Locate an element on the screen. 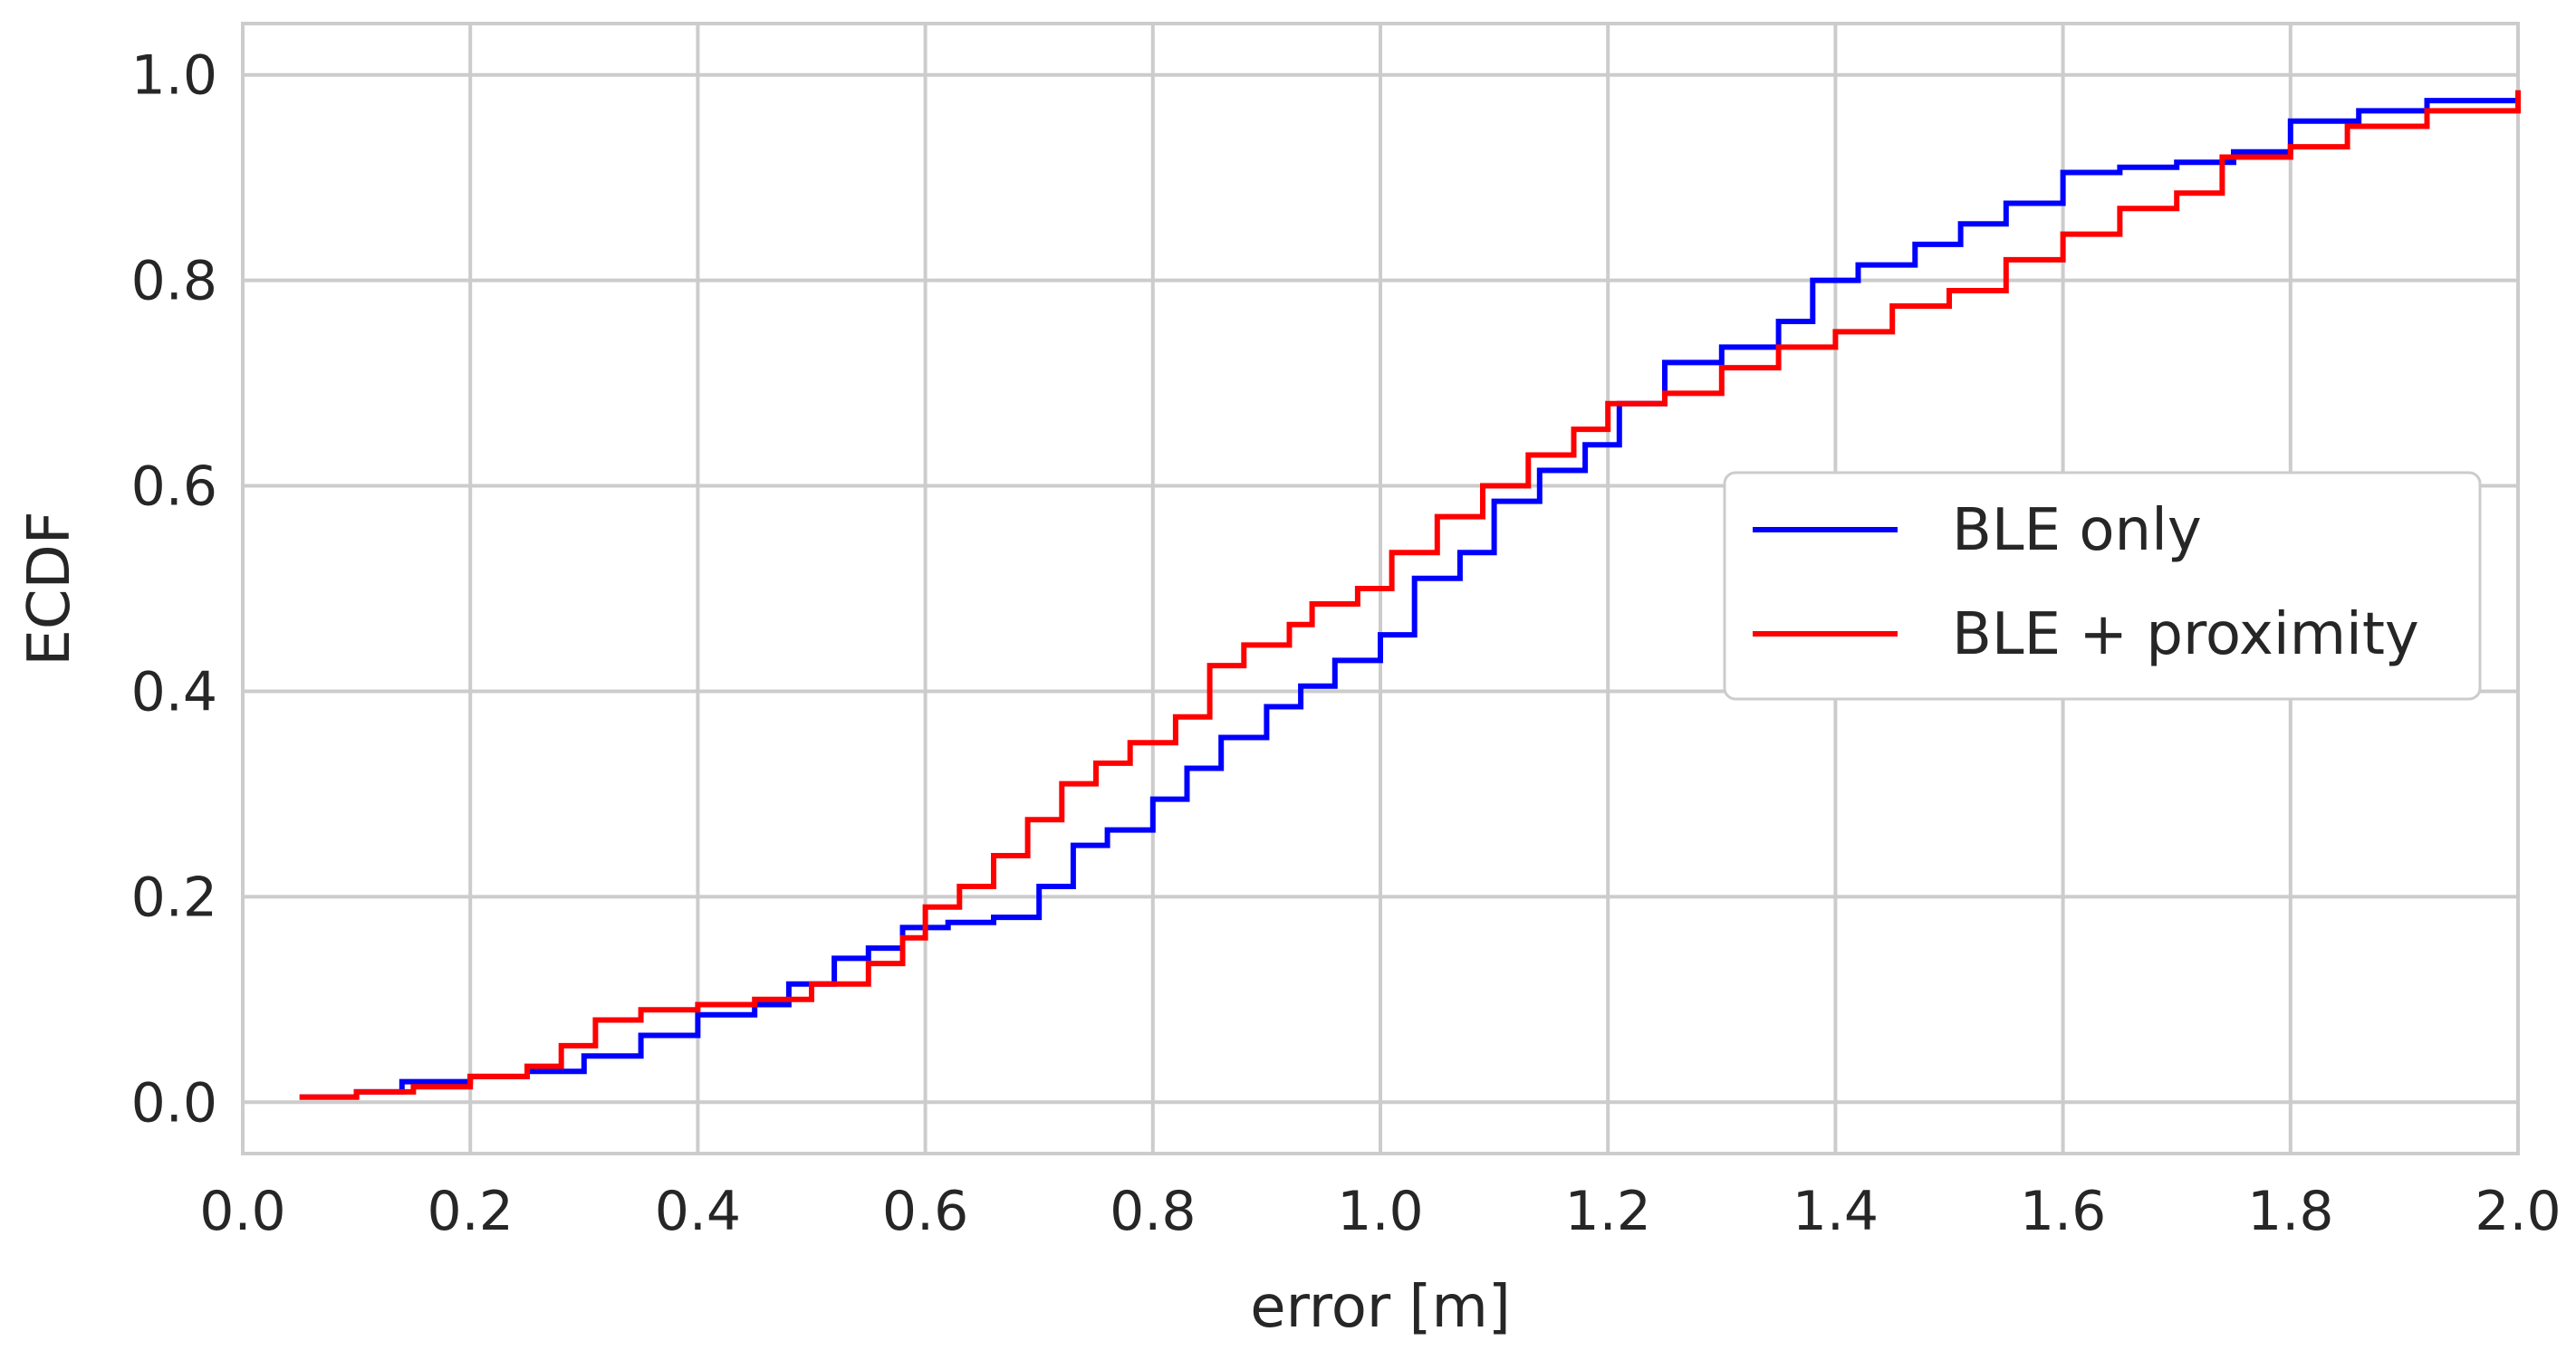  legend-label-ble-proximity: BLE + proximity is located at coordinates (2185, 634).